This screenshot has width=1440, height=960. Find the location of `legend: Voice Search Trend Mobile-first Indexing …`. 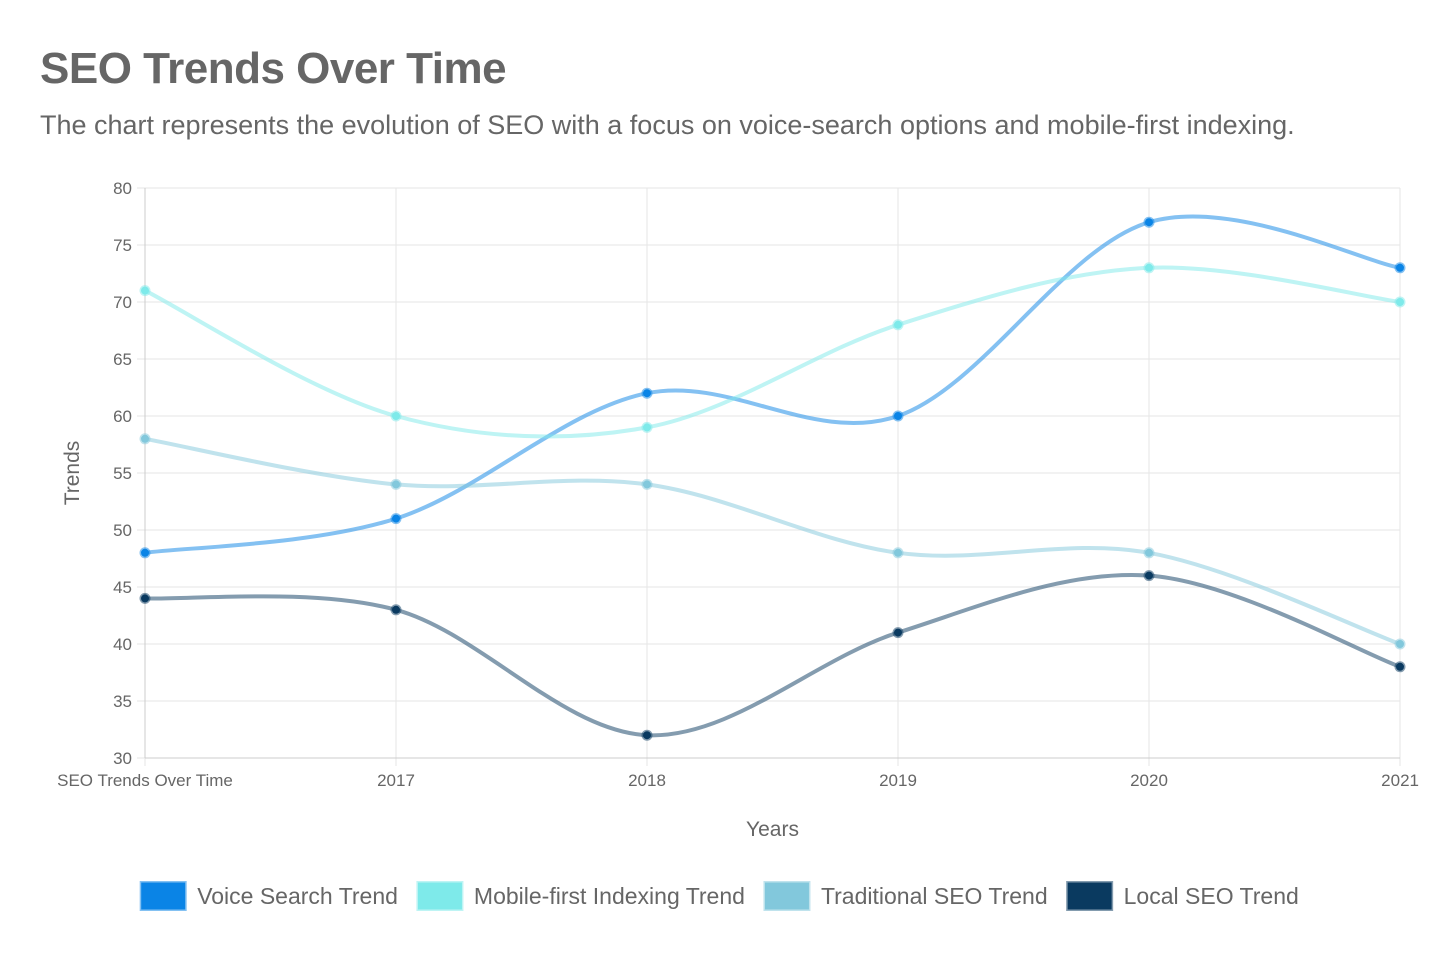

legend: Voice Search Trend Mobile-first Indexing … is located at coordinates (719, 896).